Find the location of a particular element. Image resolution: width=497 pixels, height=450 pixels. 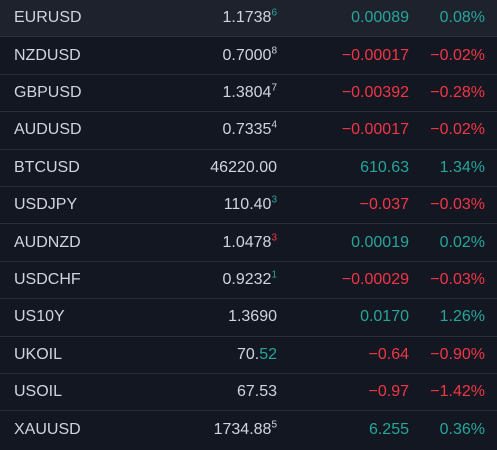

last-price-main: 0.7335 is located at coordinates (247, 130).